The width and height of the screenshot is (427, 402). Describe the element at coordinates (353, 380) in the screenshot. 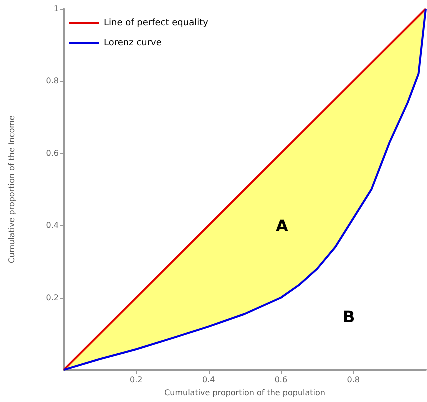

I see `x-tick-label: 0.8` at that location.